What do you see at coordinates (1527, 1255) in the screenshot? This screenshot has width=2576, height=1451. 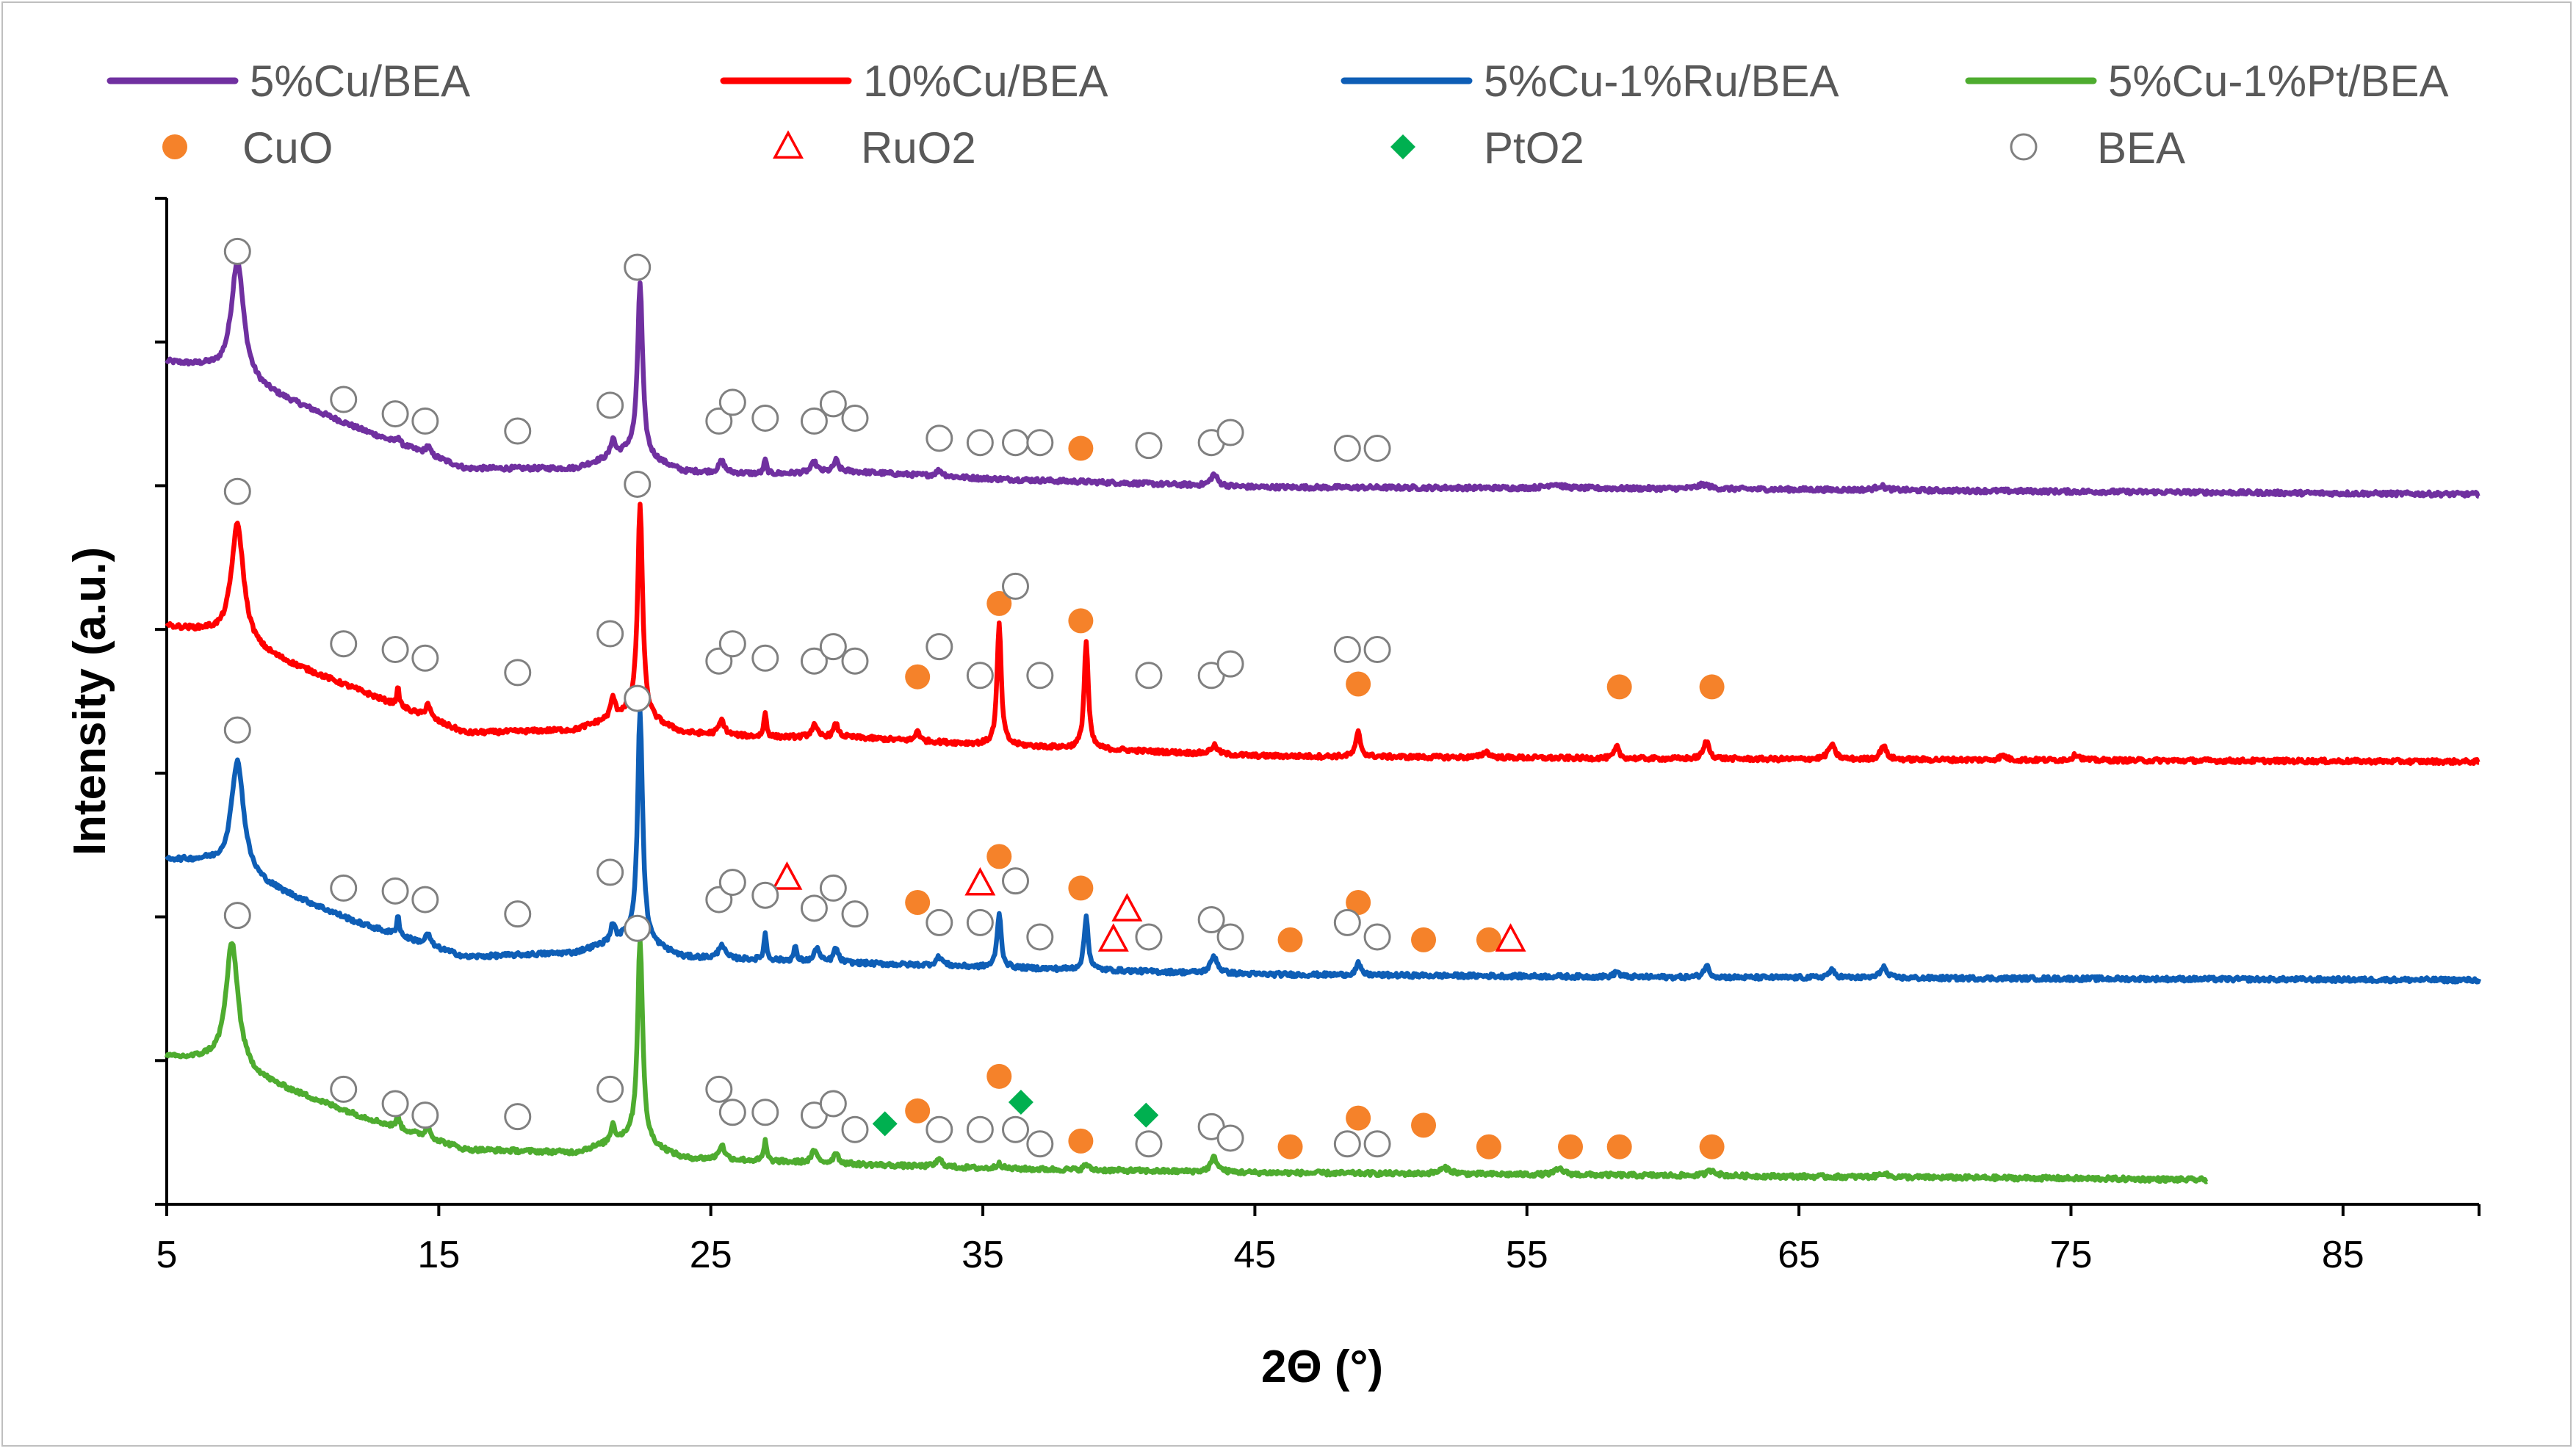 I see `x-tick-label: 55` at bounding box center [1527, 1255].